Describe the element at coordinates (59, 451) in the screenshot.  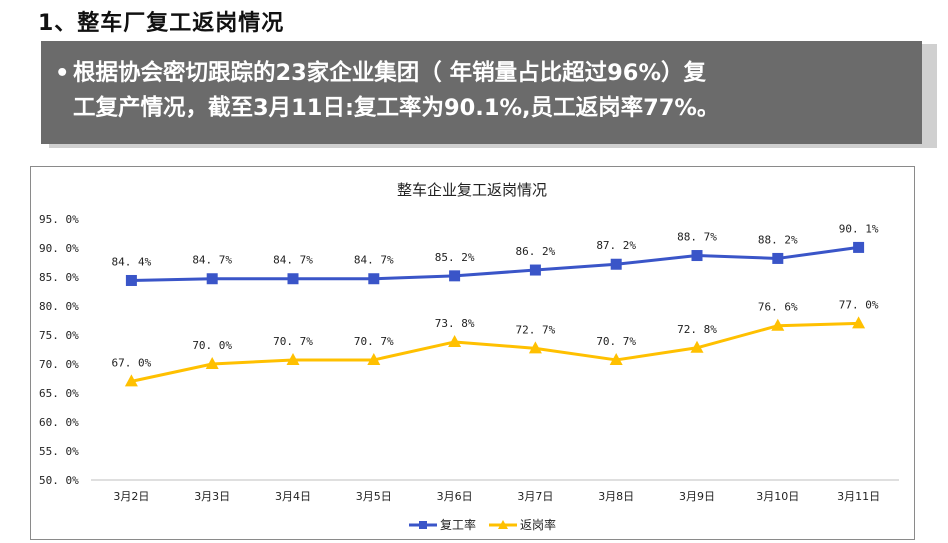
I see `y-tick-label: 55. 0%` at that location.